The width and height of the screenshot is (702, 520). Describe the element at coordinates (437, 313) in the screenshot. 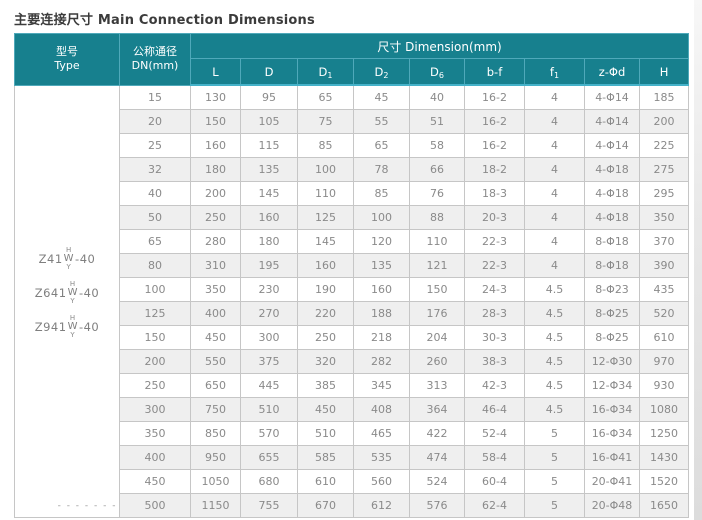

I see `dim-cell: 176` at that location.